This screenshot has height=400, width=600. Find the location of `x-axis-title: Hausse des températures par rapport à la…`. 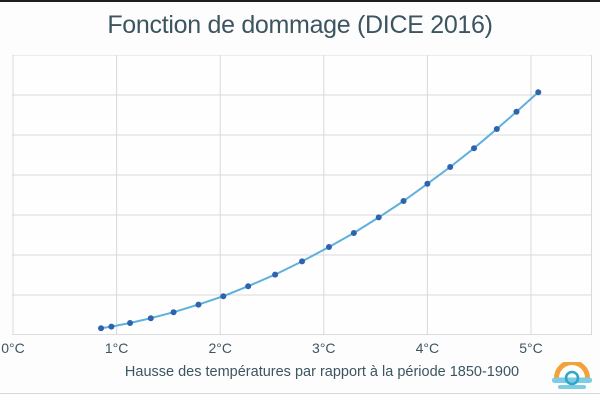

x-axis-title: Hausse des températures par rapport à la… is located at coordinates (322, 372).